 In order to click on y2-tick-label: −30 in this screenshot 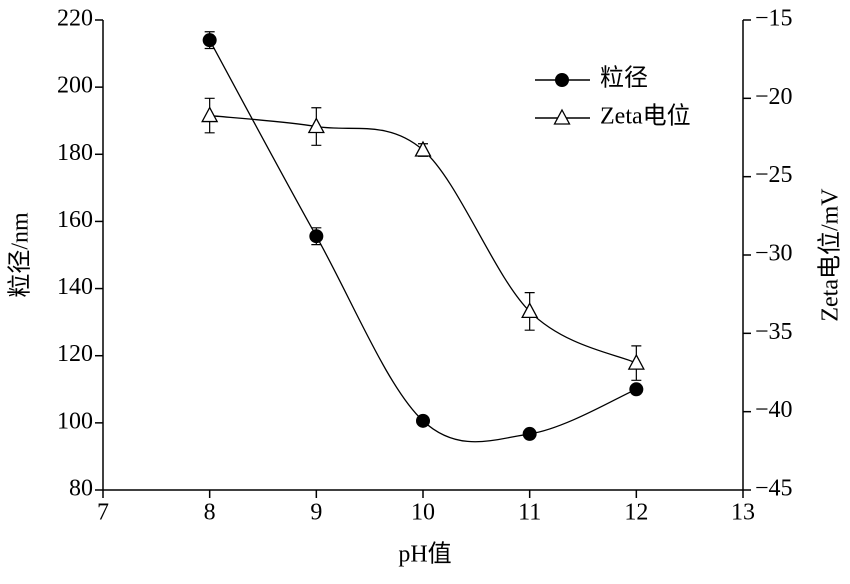, I will do `click(774, 254)`.